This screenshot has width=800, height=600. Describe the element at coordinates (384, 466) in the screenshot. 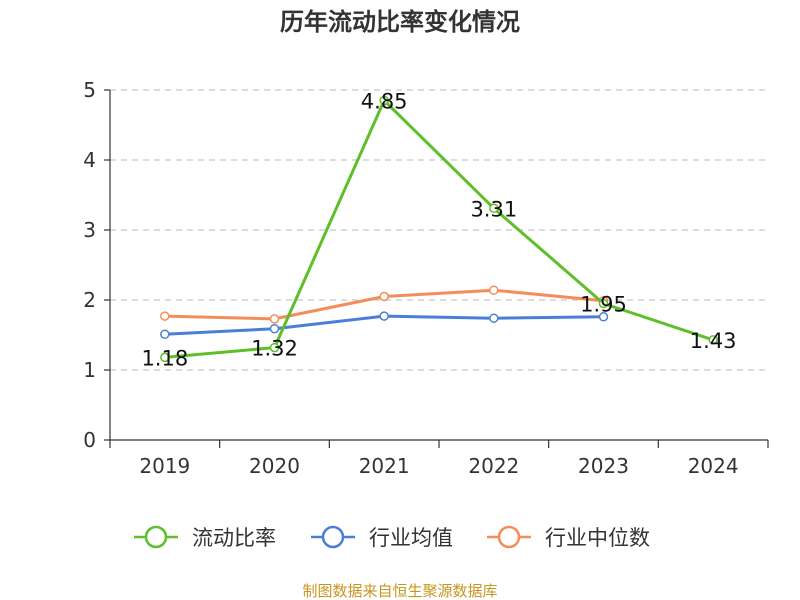

I see `x-tick-label: 2021` at that location.